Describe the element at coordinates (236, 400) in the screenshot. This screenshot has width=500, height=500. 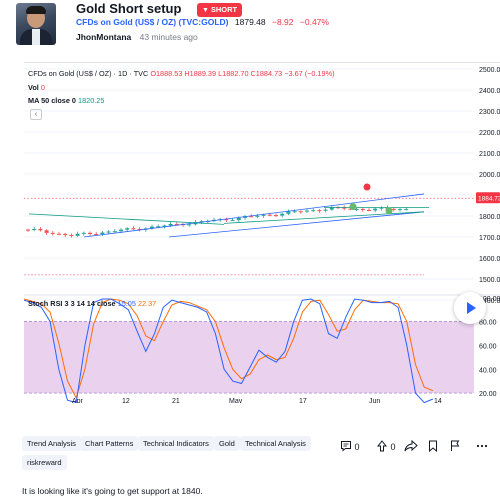
I see `time-axis-label: May` at that location.